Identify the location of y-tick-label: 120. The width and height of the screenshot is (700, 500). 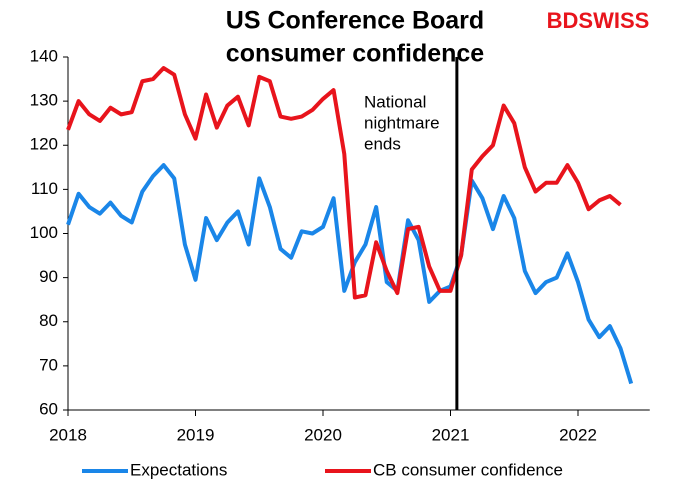
(44, 144).